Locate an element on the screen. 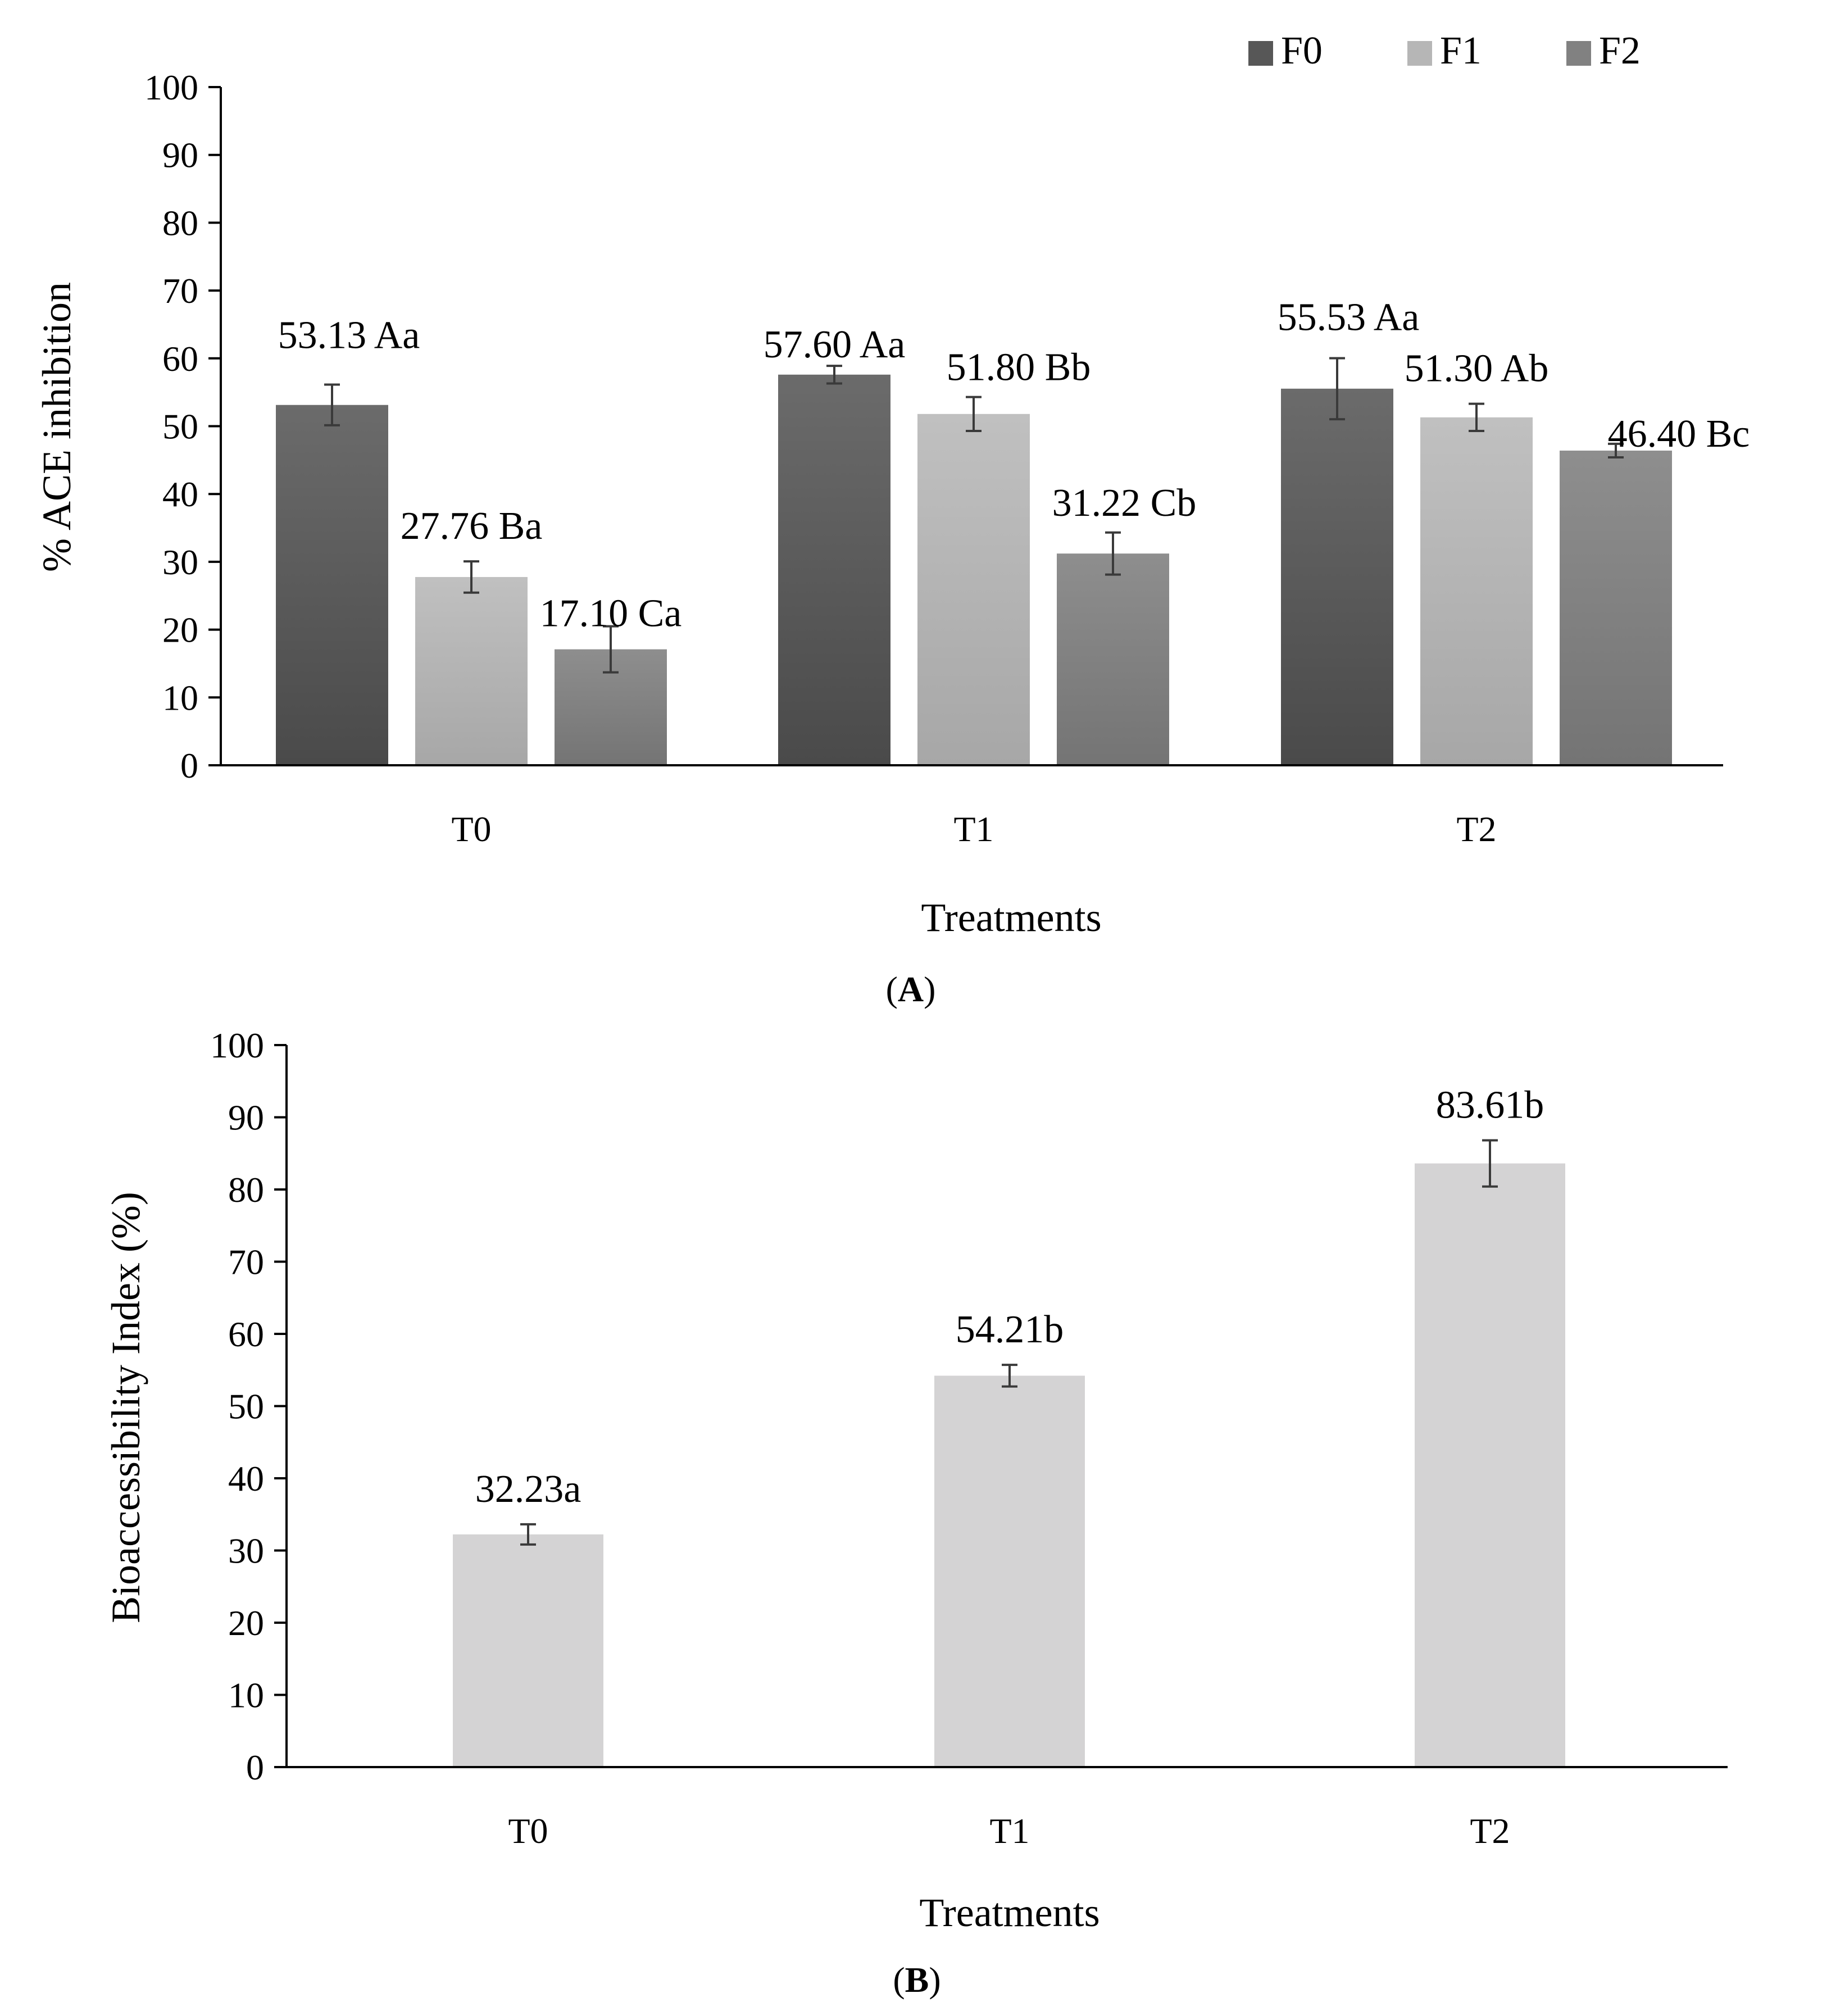 Image resolution: width=1822 pixels, height=2016 pixels. data-label: 55.53 Aa is located at coordinates (1349, 317).